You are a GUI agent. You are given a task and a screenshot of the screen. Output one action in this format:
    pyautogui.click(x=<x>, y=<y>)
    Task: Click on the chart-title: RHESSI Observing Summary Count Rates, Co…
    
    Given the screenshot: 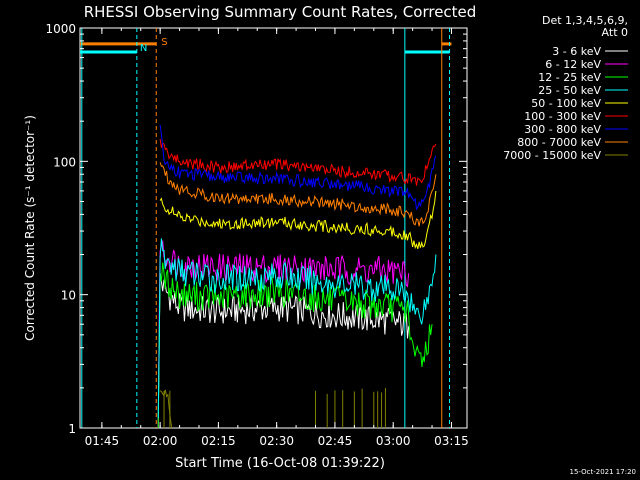 What is the action you would take?
    pyautogui.click(x=280, y=12)
    